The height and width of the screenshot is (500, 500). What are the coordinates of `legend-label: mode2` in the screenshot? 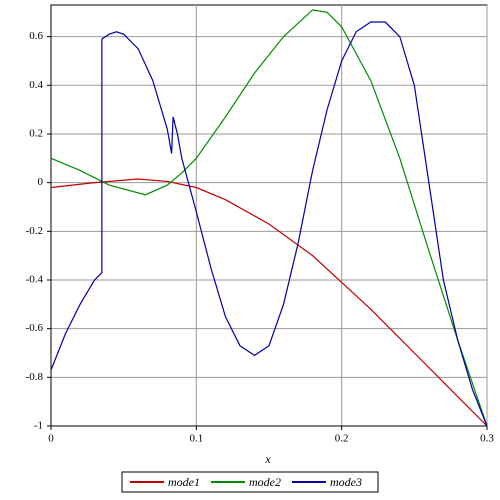 It's located at (265, 482).